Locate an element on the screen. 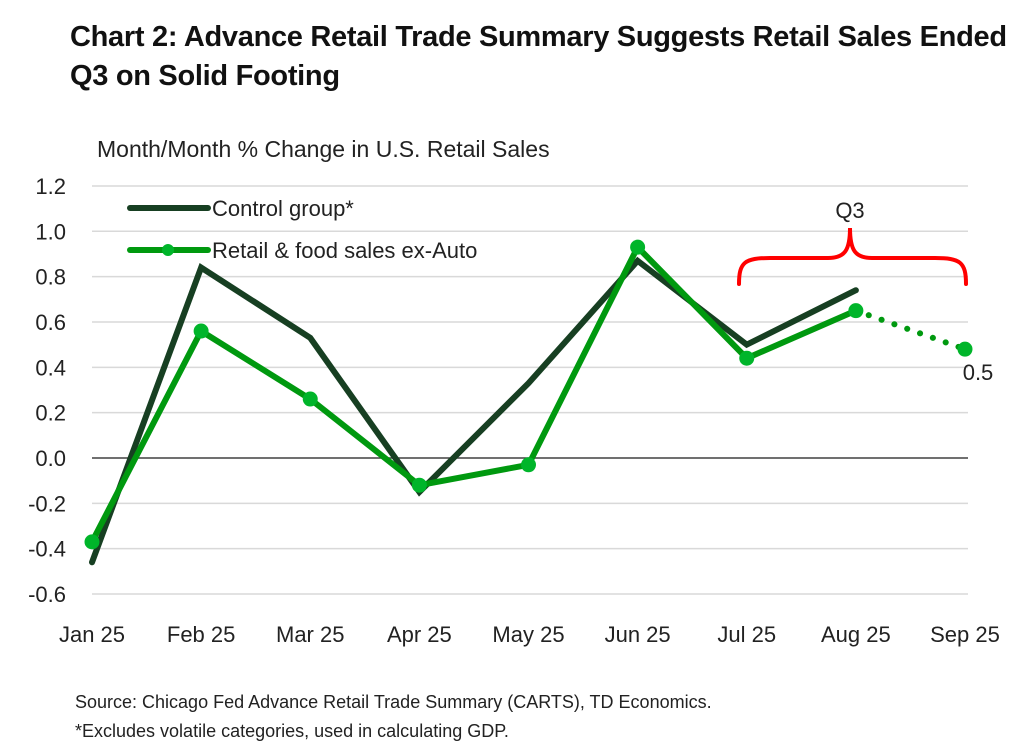  x-tick-label: Sep 25 is located at coordinates (965, 634).